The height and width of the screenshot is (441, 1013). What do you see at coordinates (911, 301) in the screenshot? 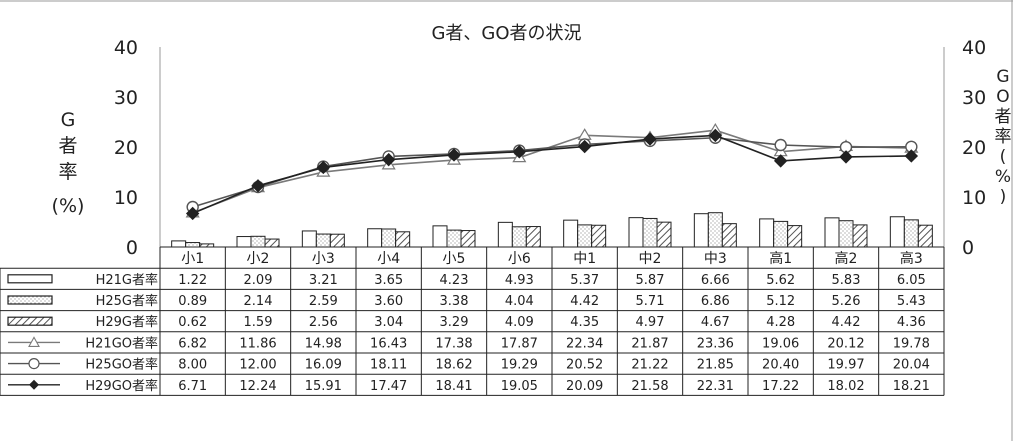
I see `data-label: 5.43` at bounding box center [911, 301].